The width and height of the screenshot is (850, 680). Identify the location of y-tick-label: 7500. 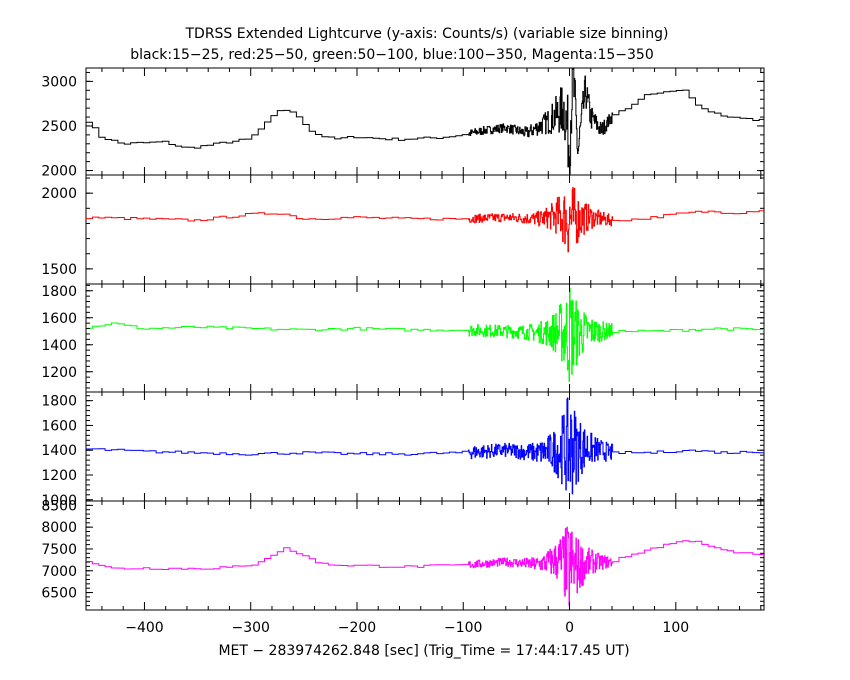
(59, 550).